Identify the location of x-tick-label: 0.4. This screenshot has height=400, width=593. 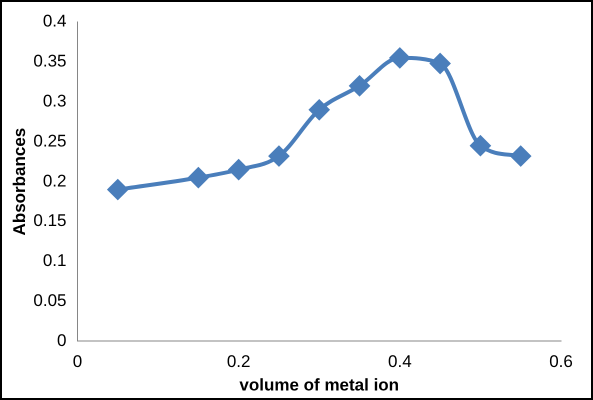
(400, 362).